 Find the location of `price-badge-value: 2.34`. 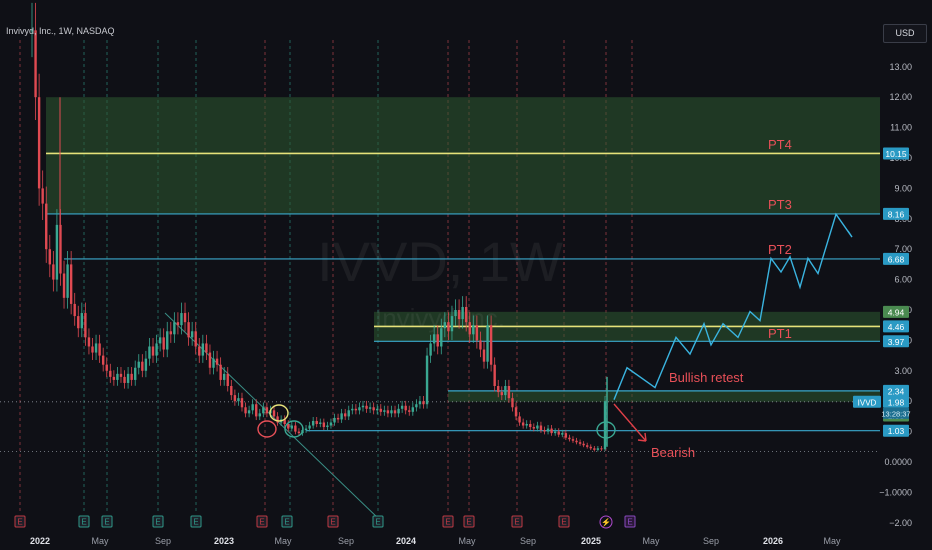

price-badge-value: 2.34 is located at coordinates (896, 391).